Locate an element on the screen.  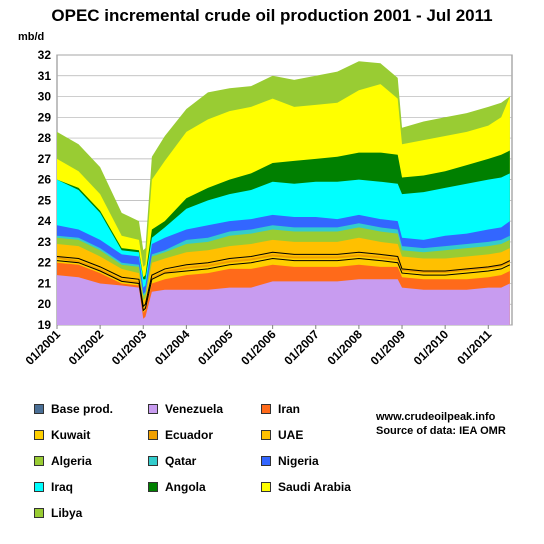
y-tick-label: 32 is located at coordinates (45, 55).